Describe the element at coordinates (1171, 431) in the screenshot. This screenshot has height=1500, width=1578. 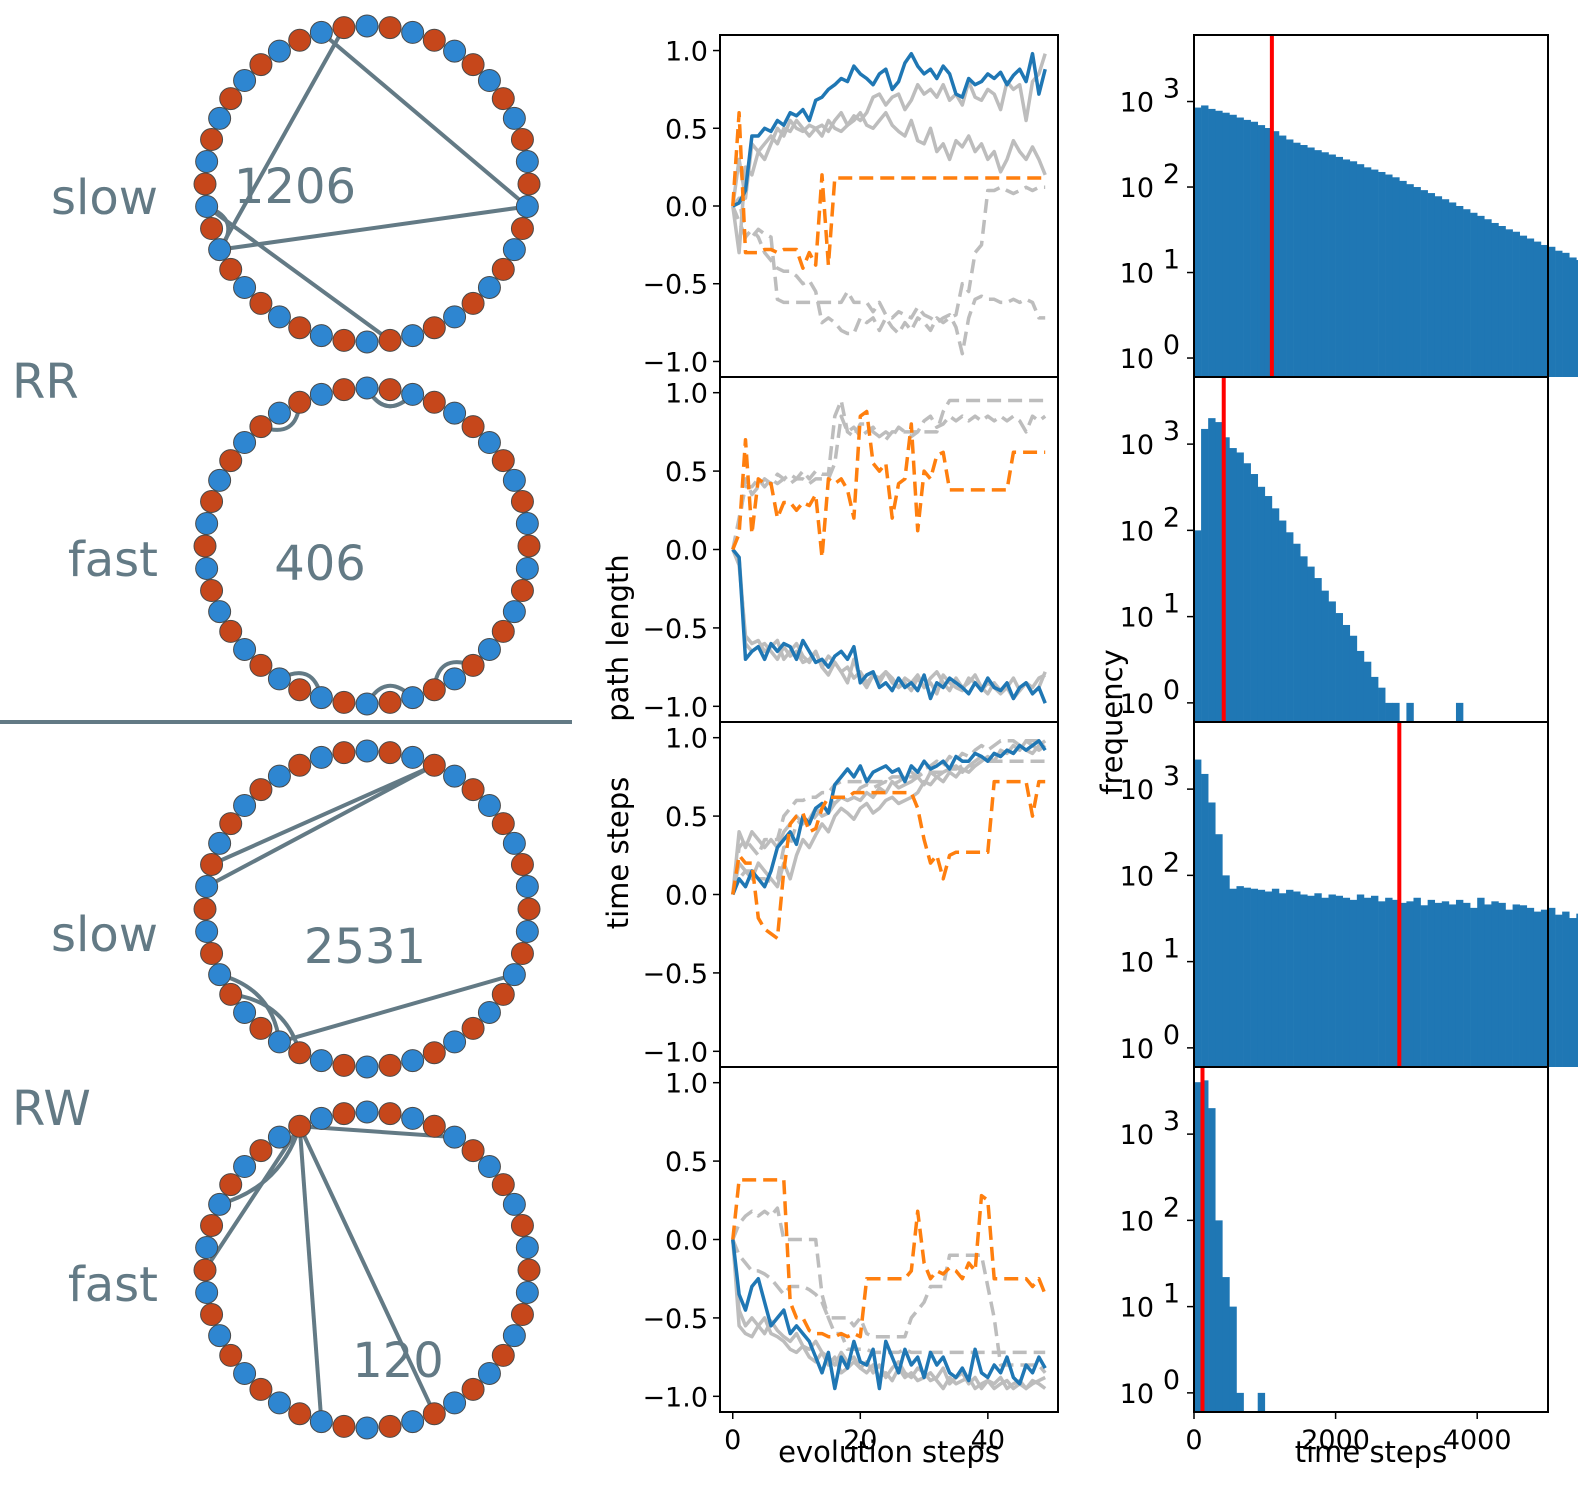
I see `y-tick-exponent: 3` at that location.